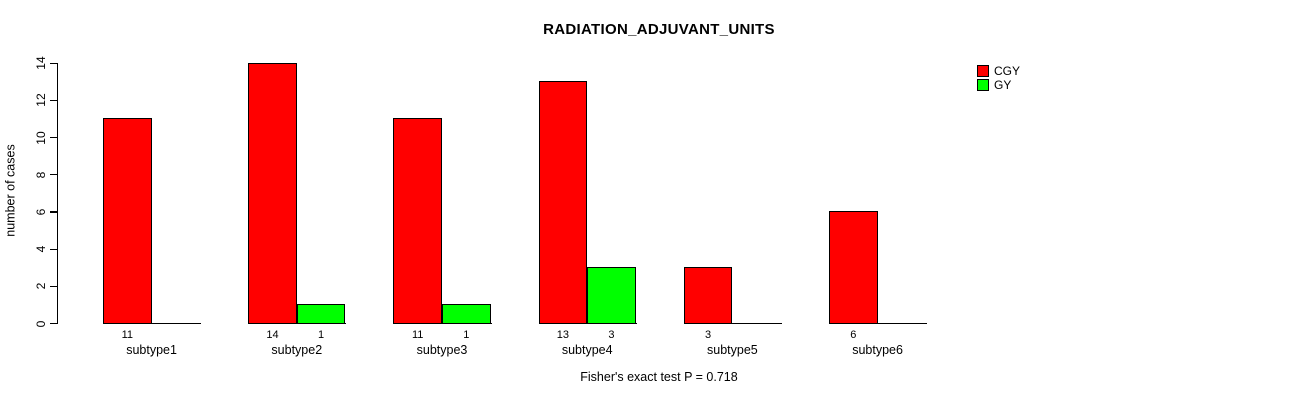 Image resolution: width=1290 pixels, height=400 pixels. Describe the element at coordinates (708, 295) in the screenshot. I see `bar-cgy-subtype5` at that location.